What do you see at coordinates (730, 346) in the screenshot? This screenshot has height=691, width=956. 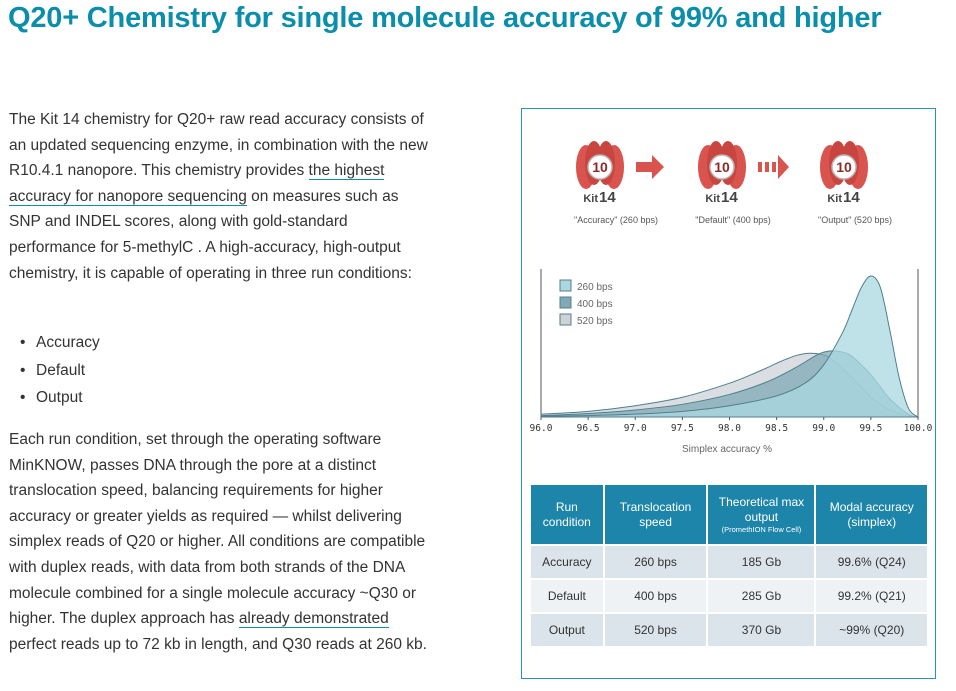 I see `series-area-260-bps` at bounding box center [730, 346].